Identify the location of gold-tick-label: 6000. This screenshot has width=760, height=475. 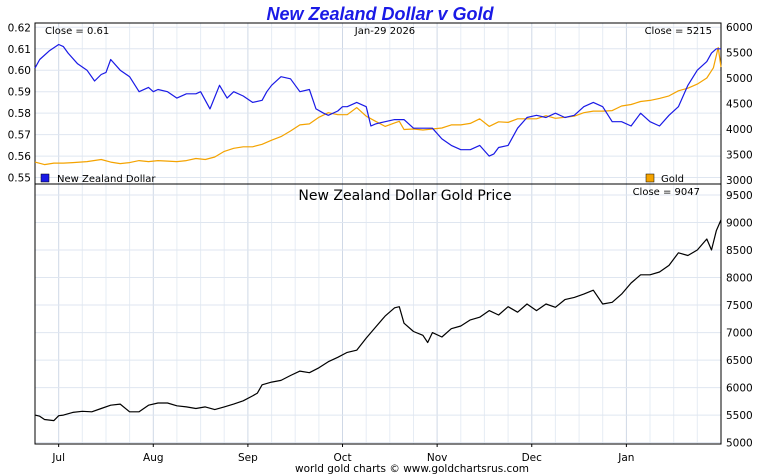
(739, 28).